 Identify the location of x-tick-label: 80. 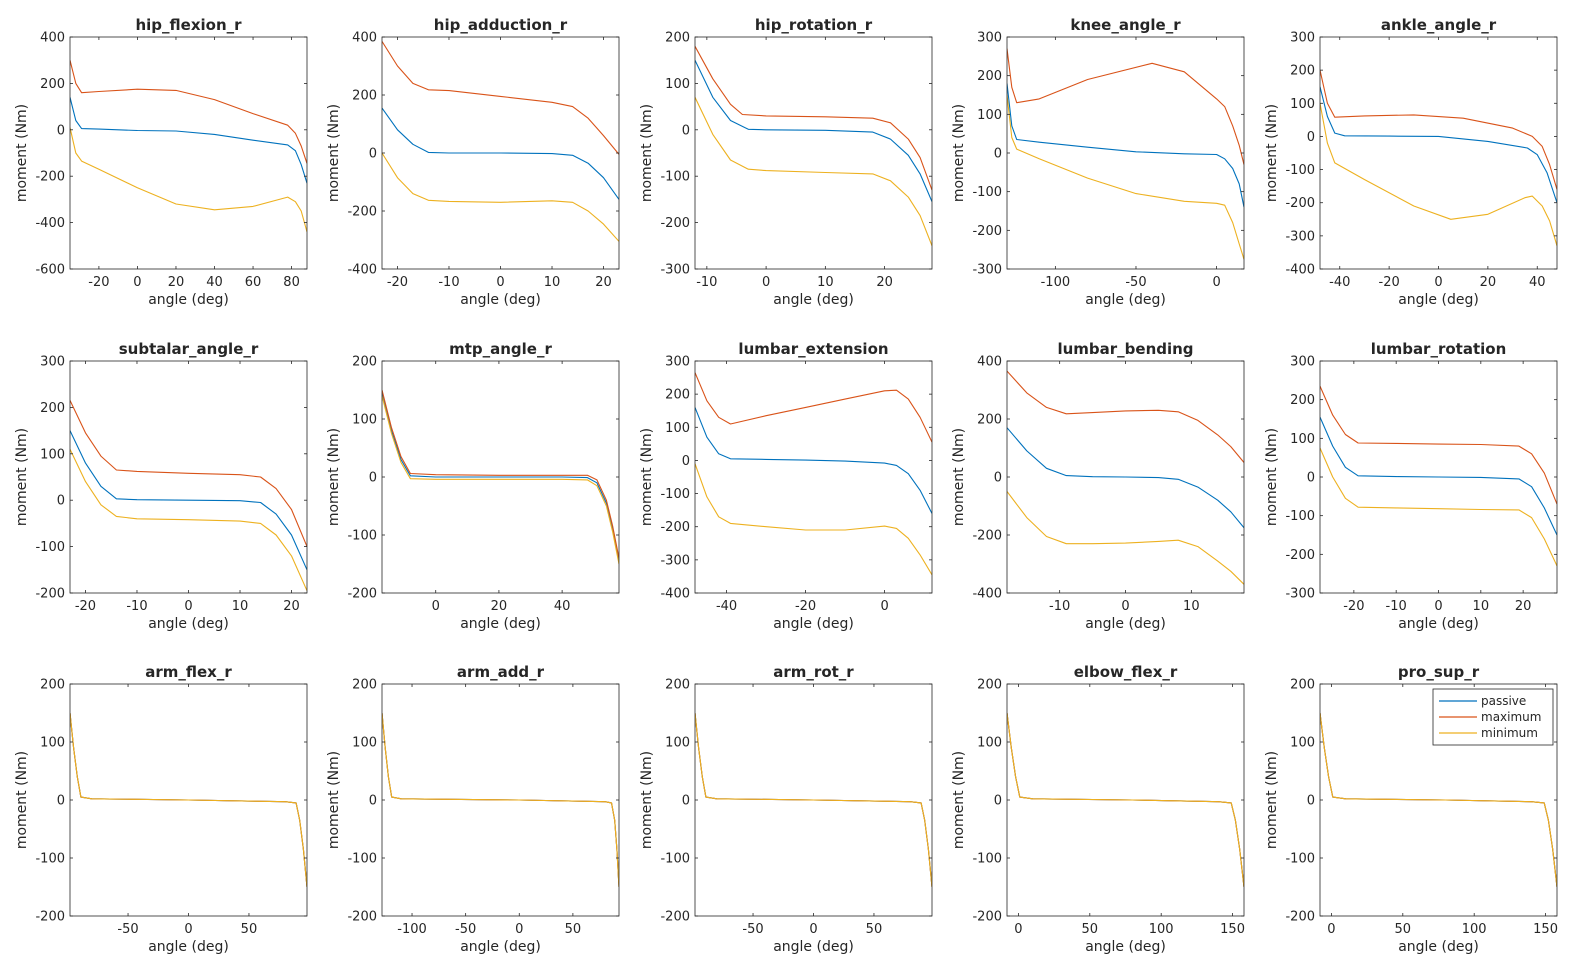
(291, 282).